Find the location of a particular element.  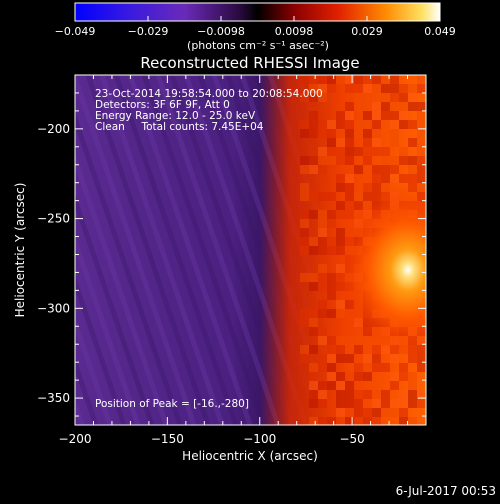

y-tick-label: −250 is located at coordinates (53, 219).